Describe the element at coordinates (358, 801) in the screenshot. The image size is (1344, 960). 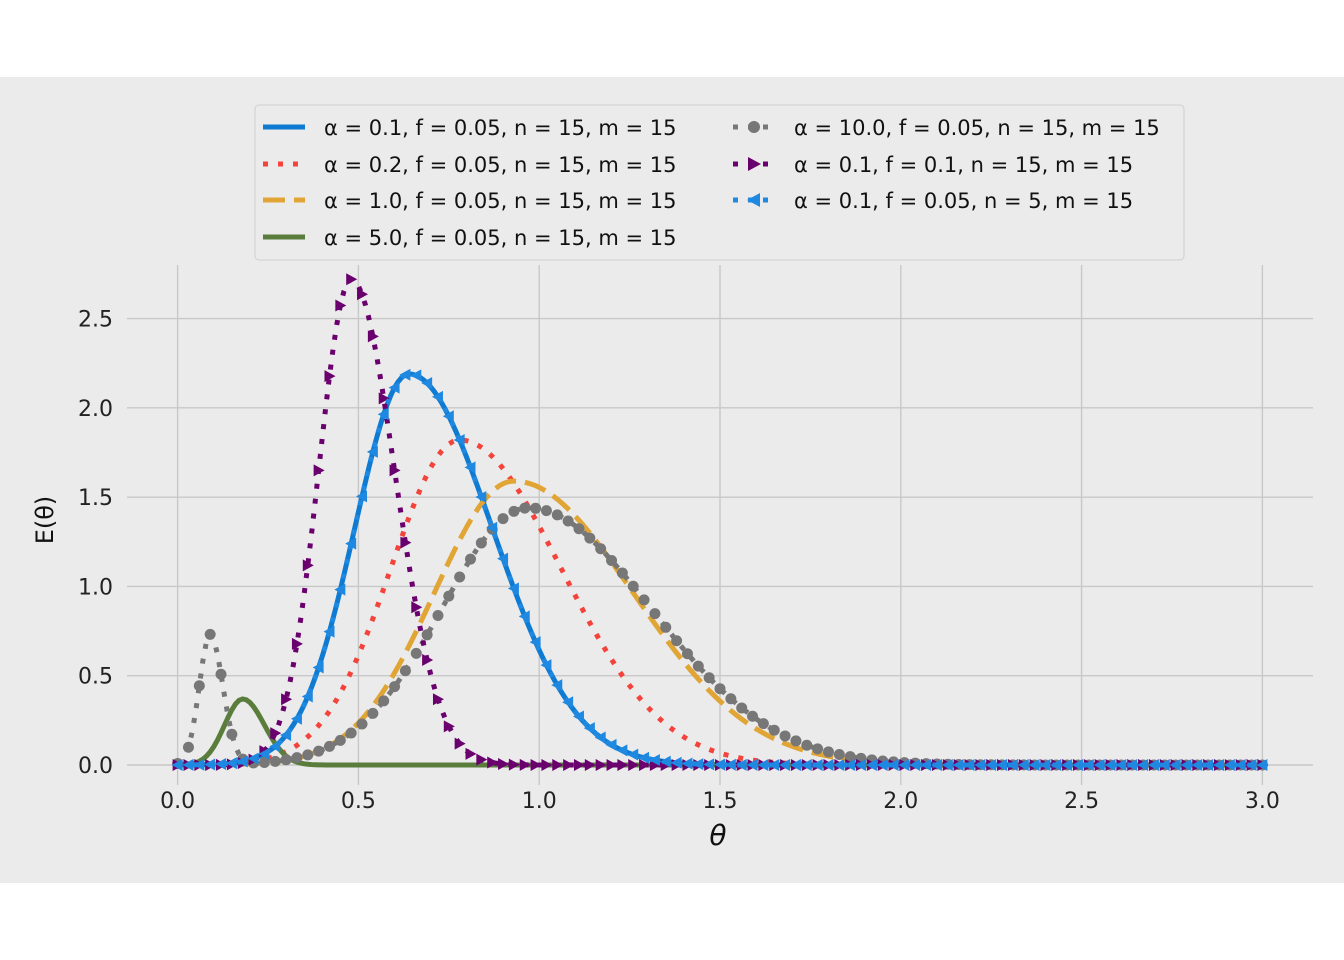
I see `x-tick-label: 0.5` at that location.